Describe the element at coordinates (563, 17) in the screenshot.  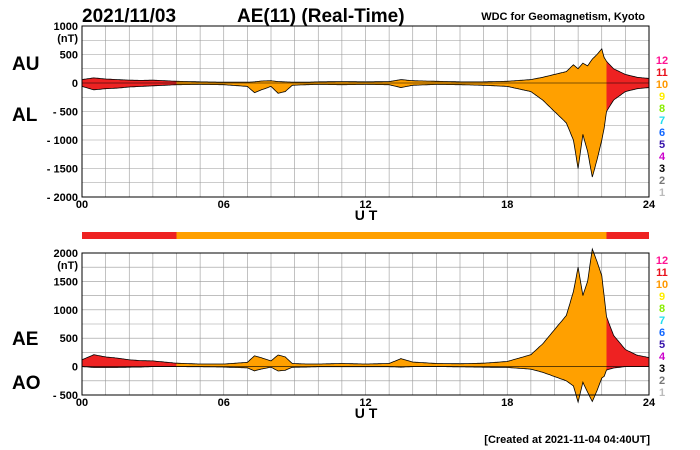
I see `source-label: WDC for Geomagnetism, Kyoto` at that location.